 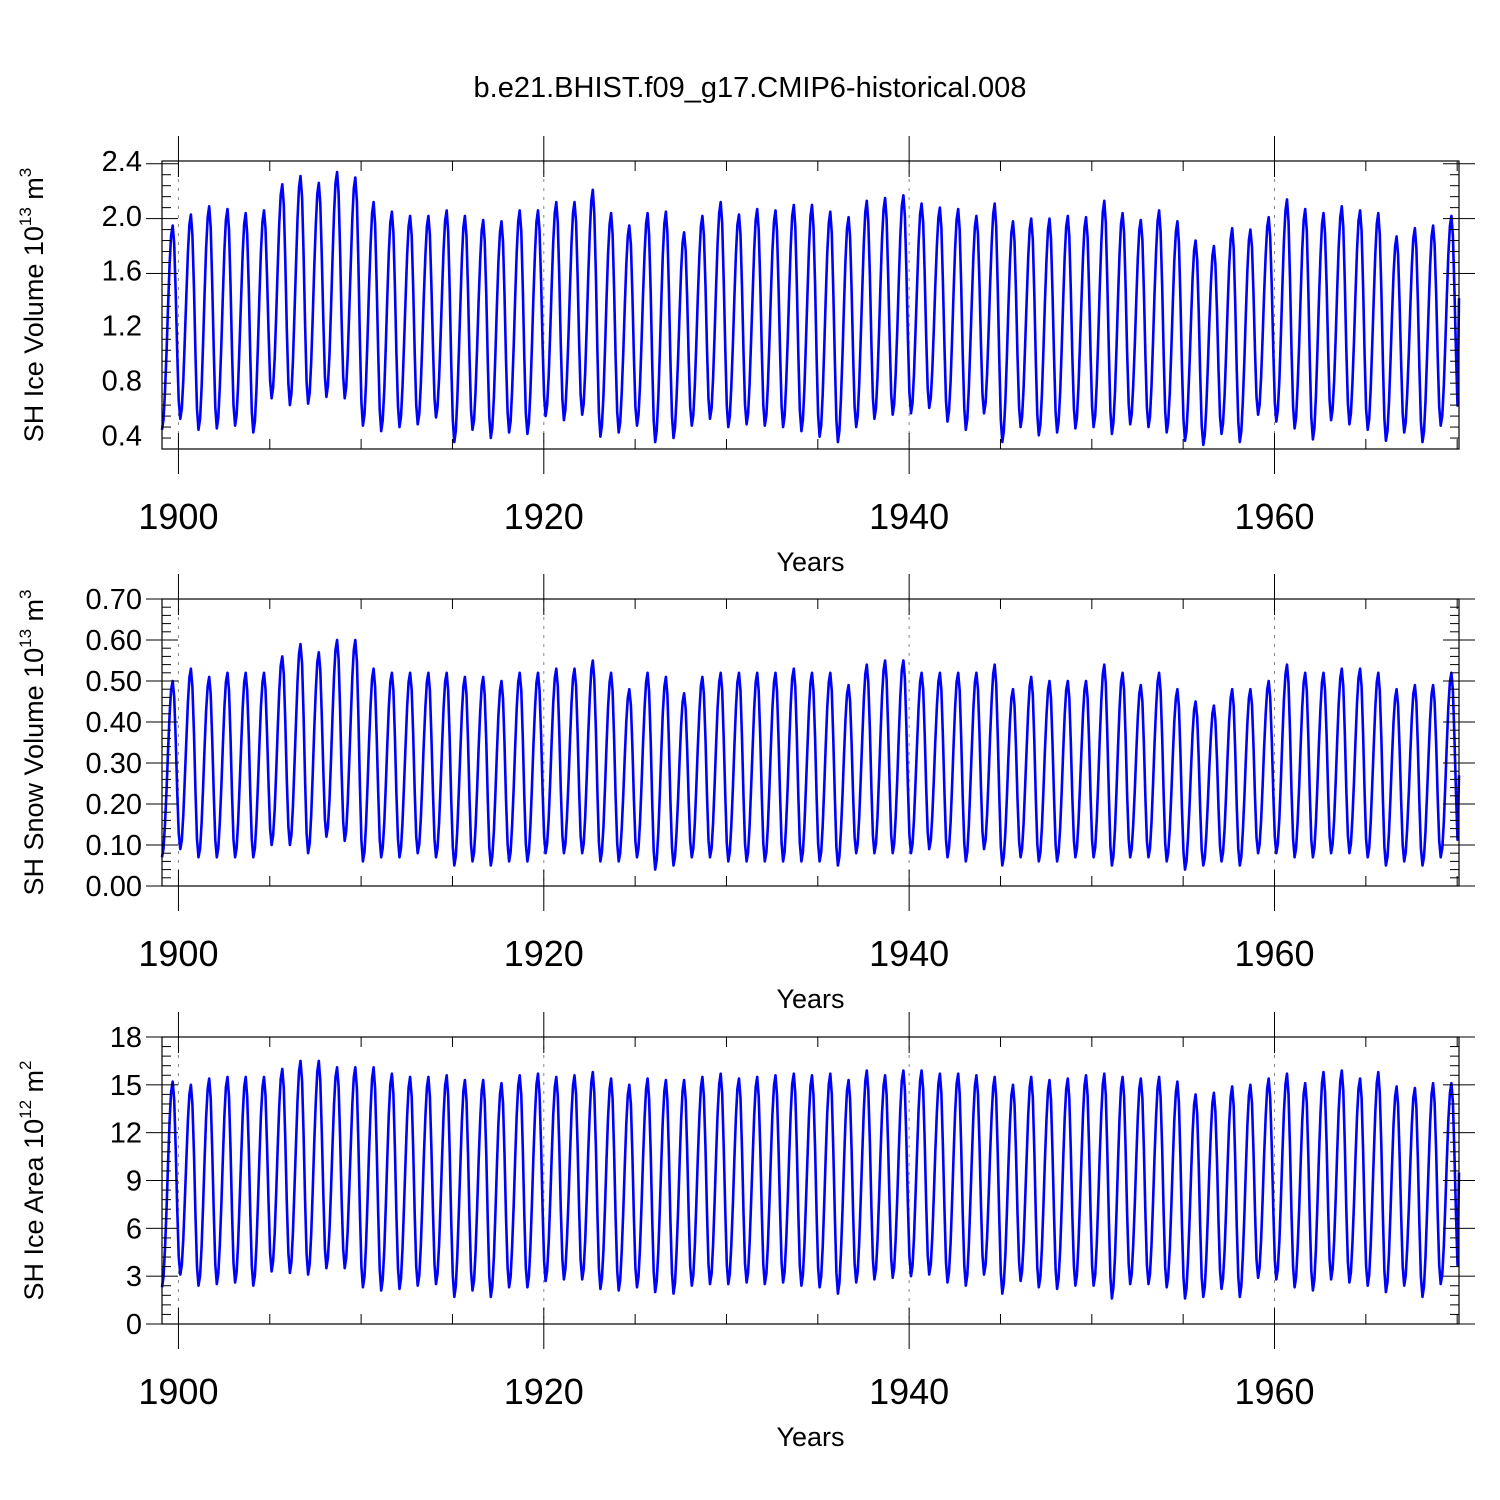 I want to click on y-tick-label: 15, so click(x=126, y=1086).